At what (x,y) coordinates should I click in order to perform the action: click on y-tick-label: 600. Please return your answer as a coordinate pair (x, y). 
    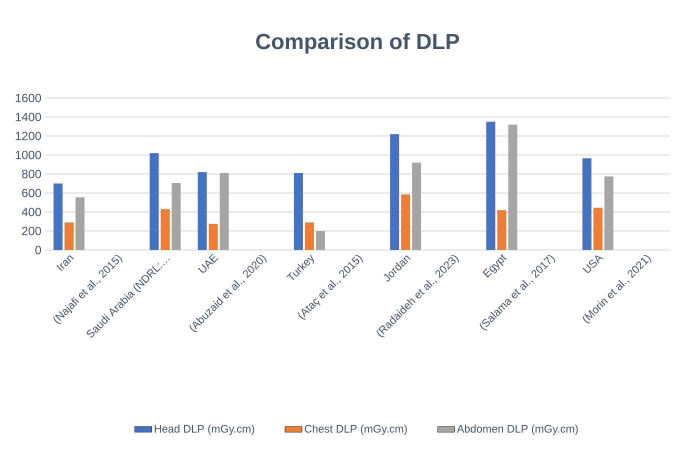
    Looking at the image, I should click on (32, 193).